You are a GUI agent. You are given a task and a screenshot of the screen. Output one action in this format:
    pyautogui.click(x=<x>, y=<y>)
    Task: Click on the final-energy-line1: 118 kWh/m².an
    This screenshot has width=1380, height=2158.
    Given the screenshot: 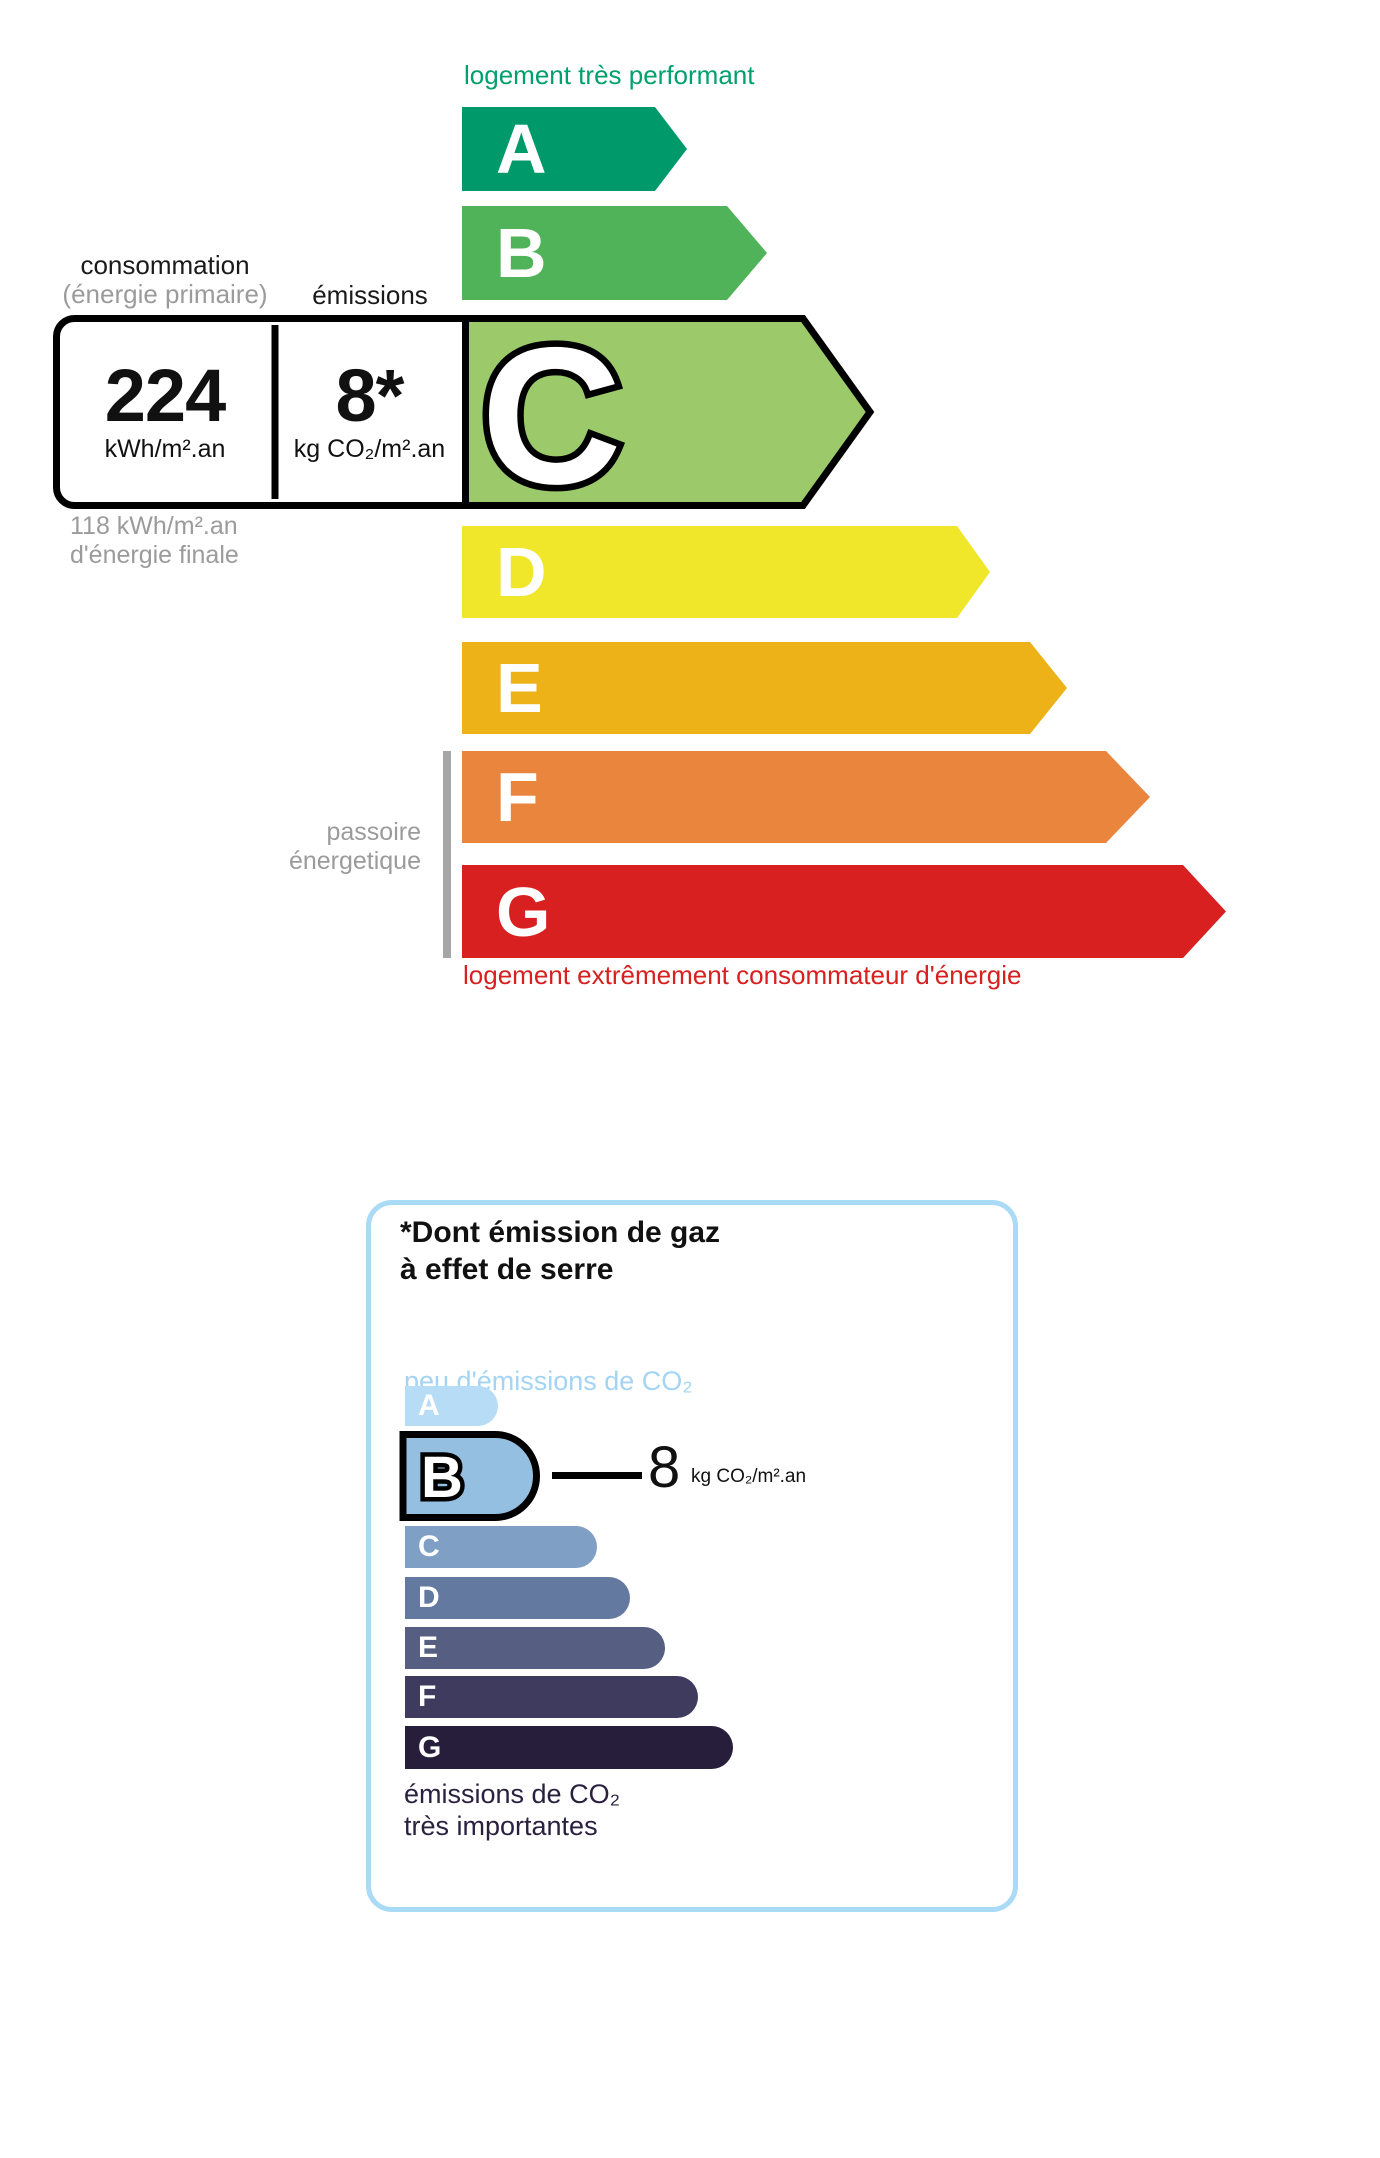 What is the action you would take?
    pyautogui.click(x=154, y=526)
    